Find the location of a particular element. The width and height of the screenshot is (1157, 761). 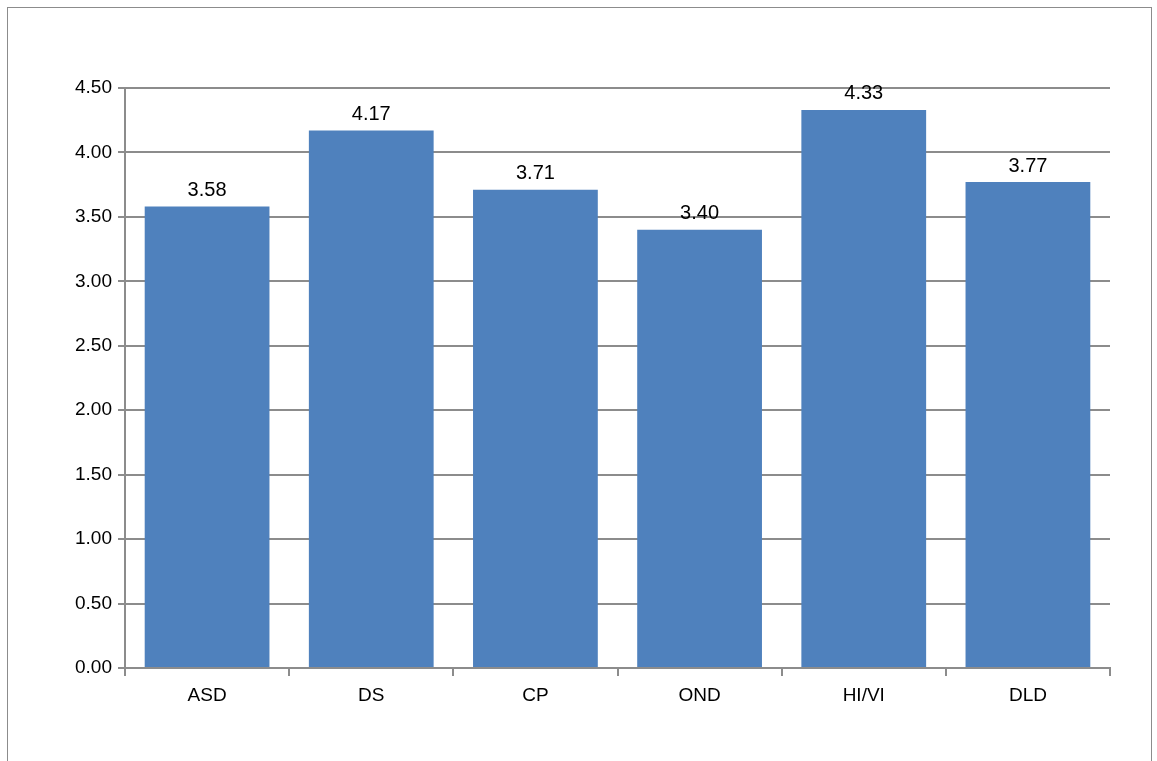

x-tick-label: CP is located at coordinates (535, 694).